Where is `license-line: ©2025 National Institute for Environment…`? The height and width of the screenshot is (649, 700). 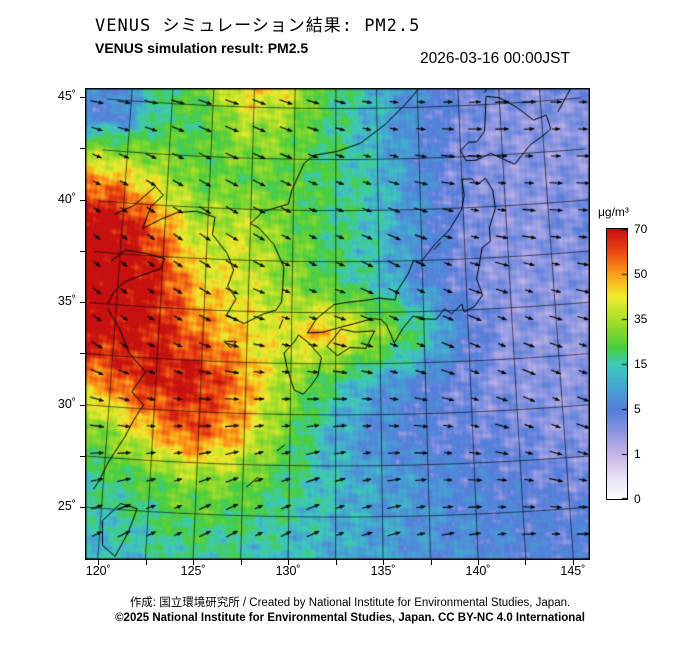 license-line: ©2025 National Institute for Environment… is located at coordinates (350, 618).